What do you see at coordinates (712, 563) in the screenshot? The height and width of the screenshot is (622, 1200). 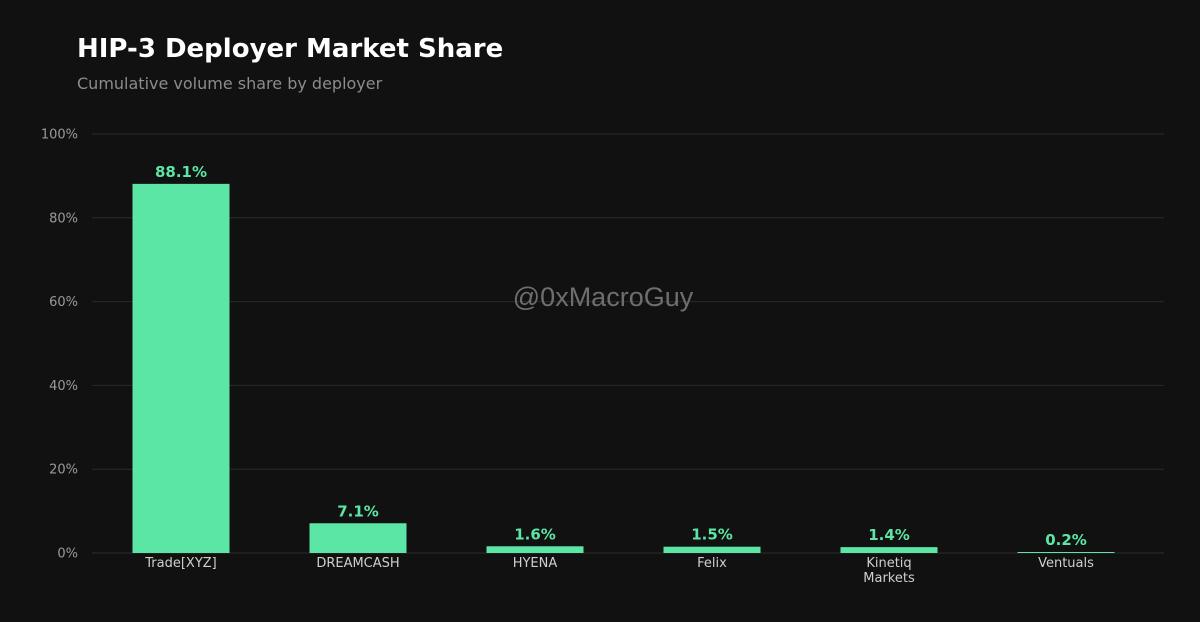 I see `x-tick-label: Felix` at bounding box center [712, 563].